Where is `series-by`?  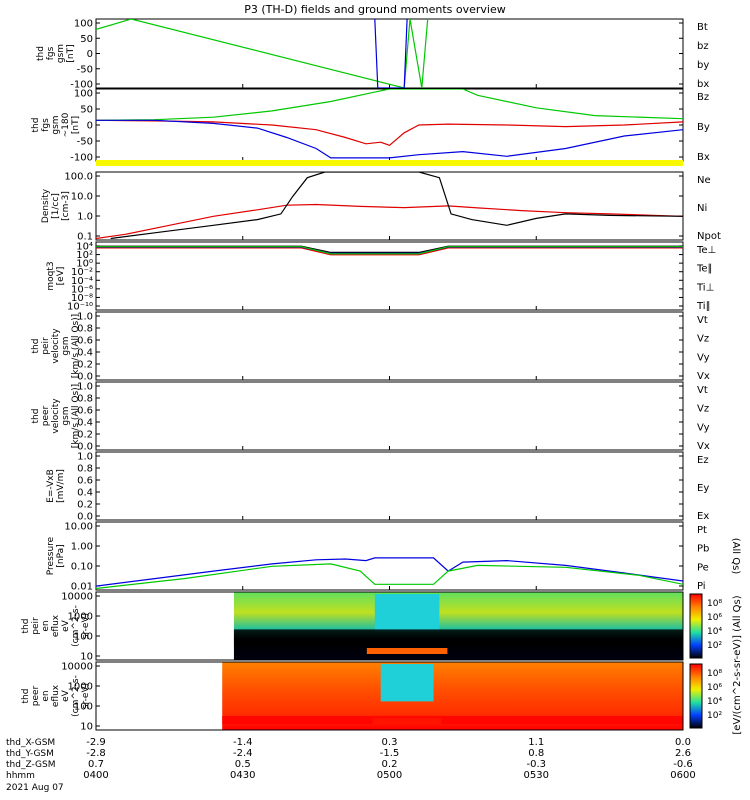 series-by is located at coordinates (262, 53).